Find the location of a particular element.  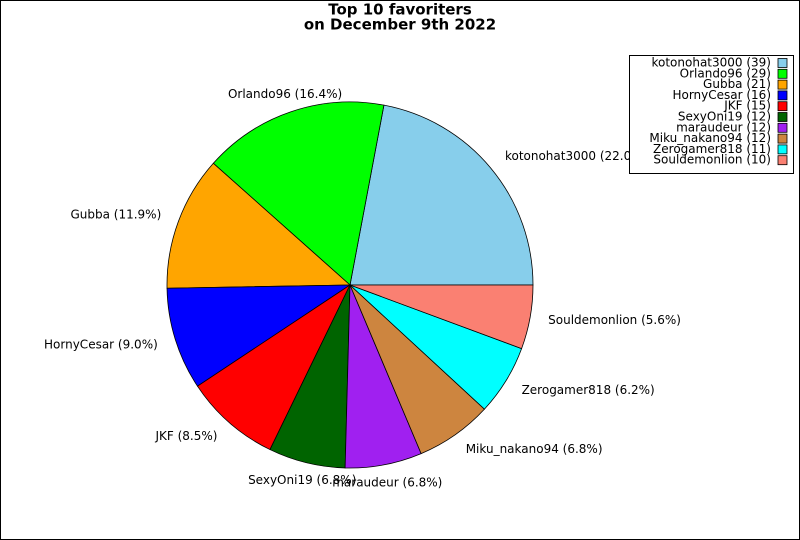

legend-label: JKF (15) is located at coordinates (747, 106).